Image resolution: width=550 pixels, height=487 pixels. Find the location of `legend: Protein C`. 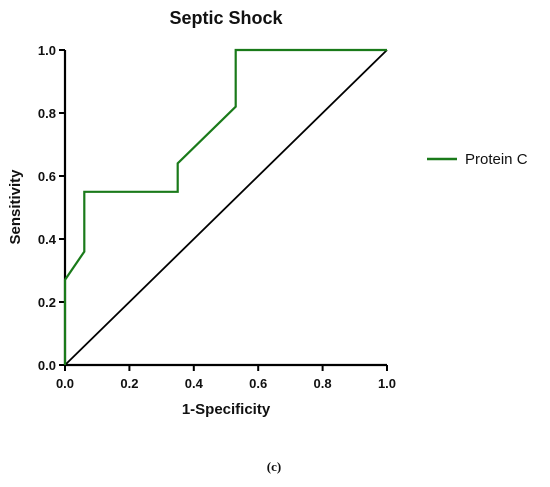

legend: Protein C is located at coordinates (477, 159).